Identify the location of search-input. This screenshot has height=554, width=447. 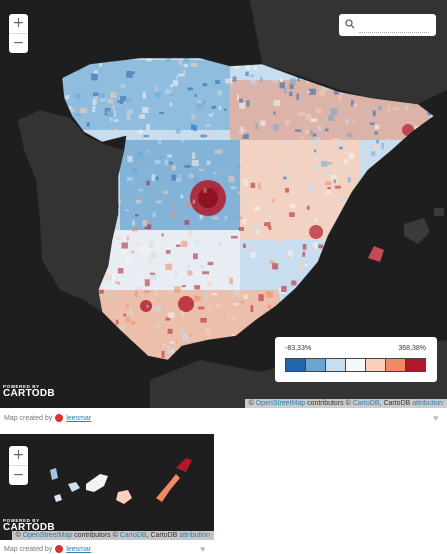
(394, 25).